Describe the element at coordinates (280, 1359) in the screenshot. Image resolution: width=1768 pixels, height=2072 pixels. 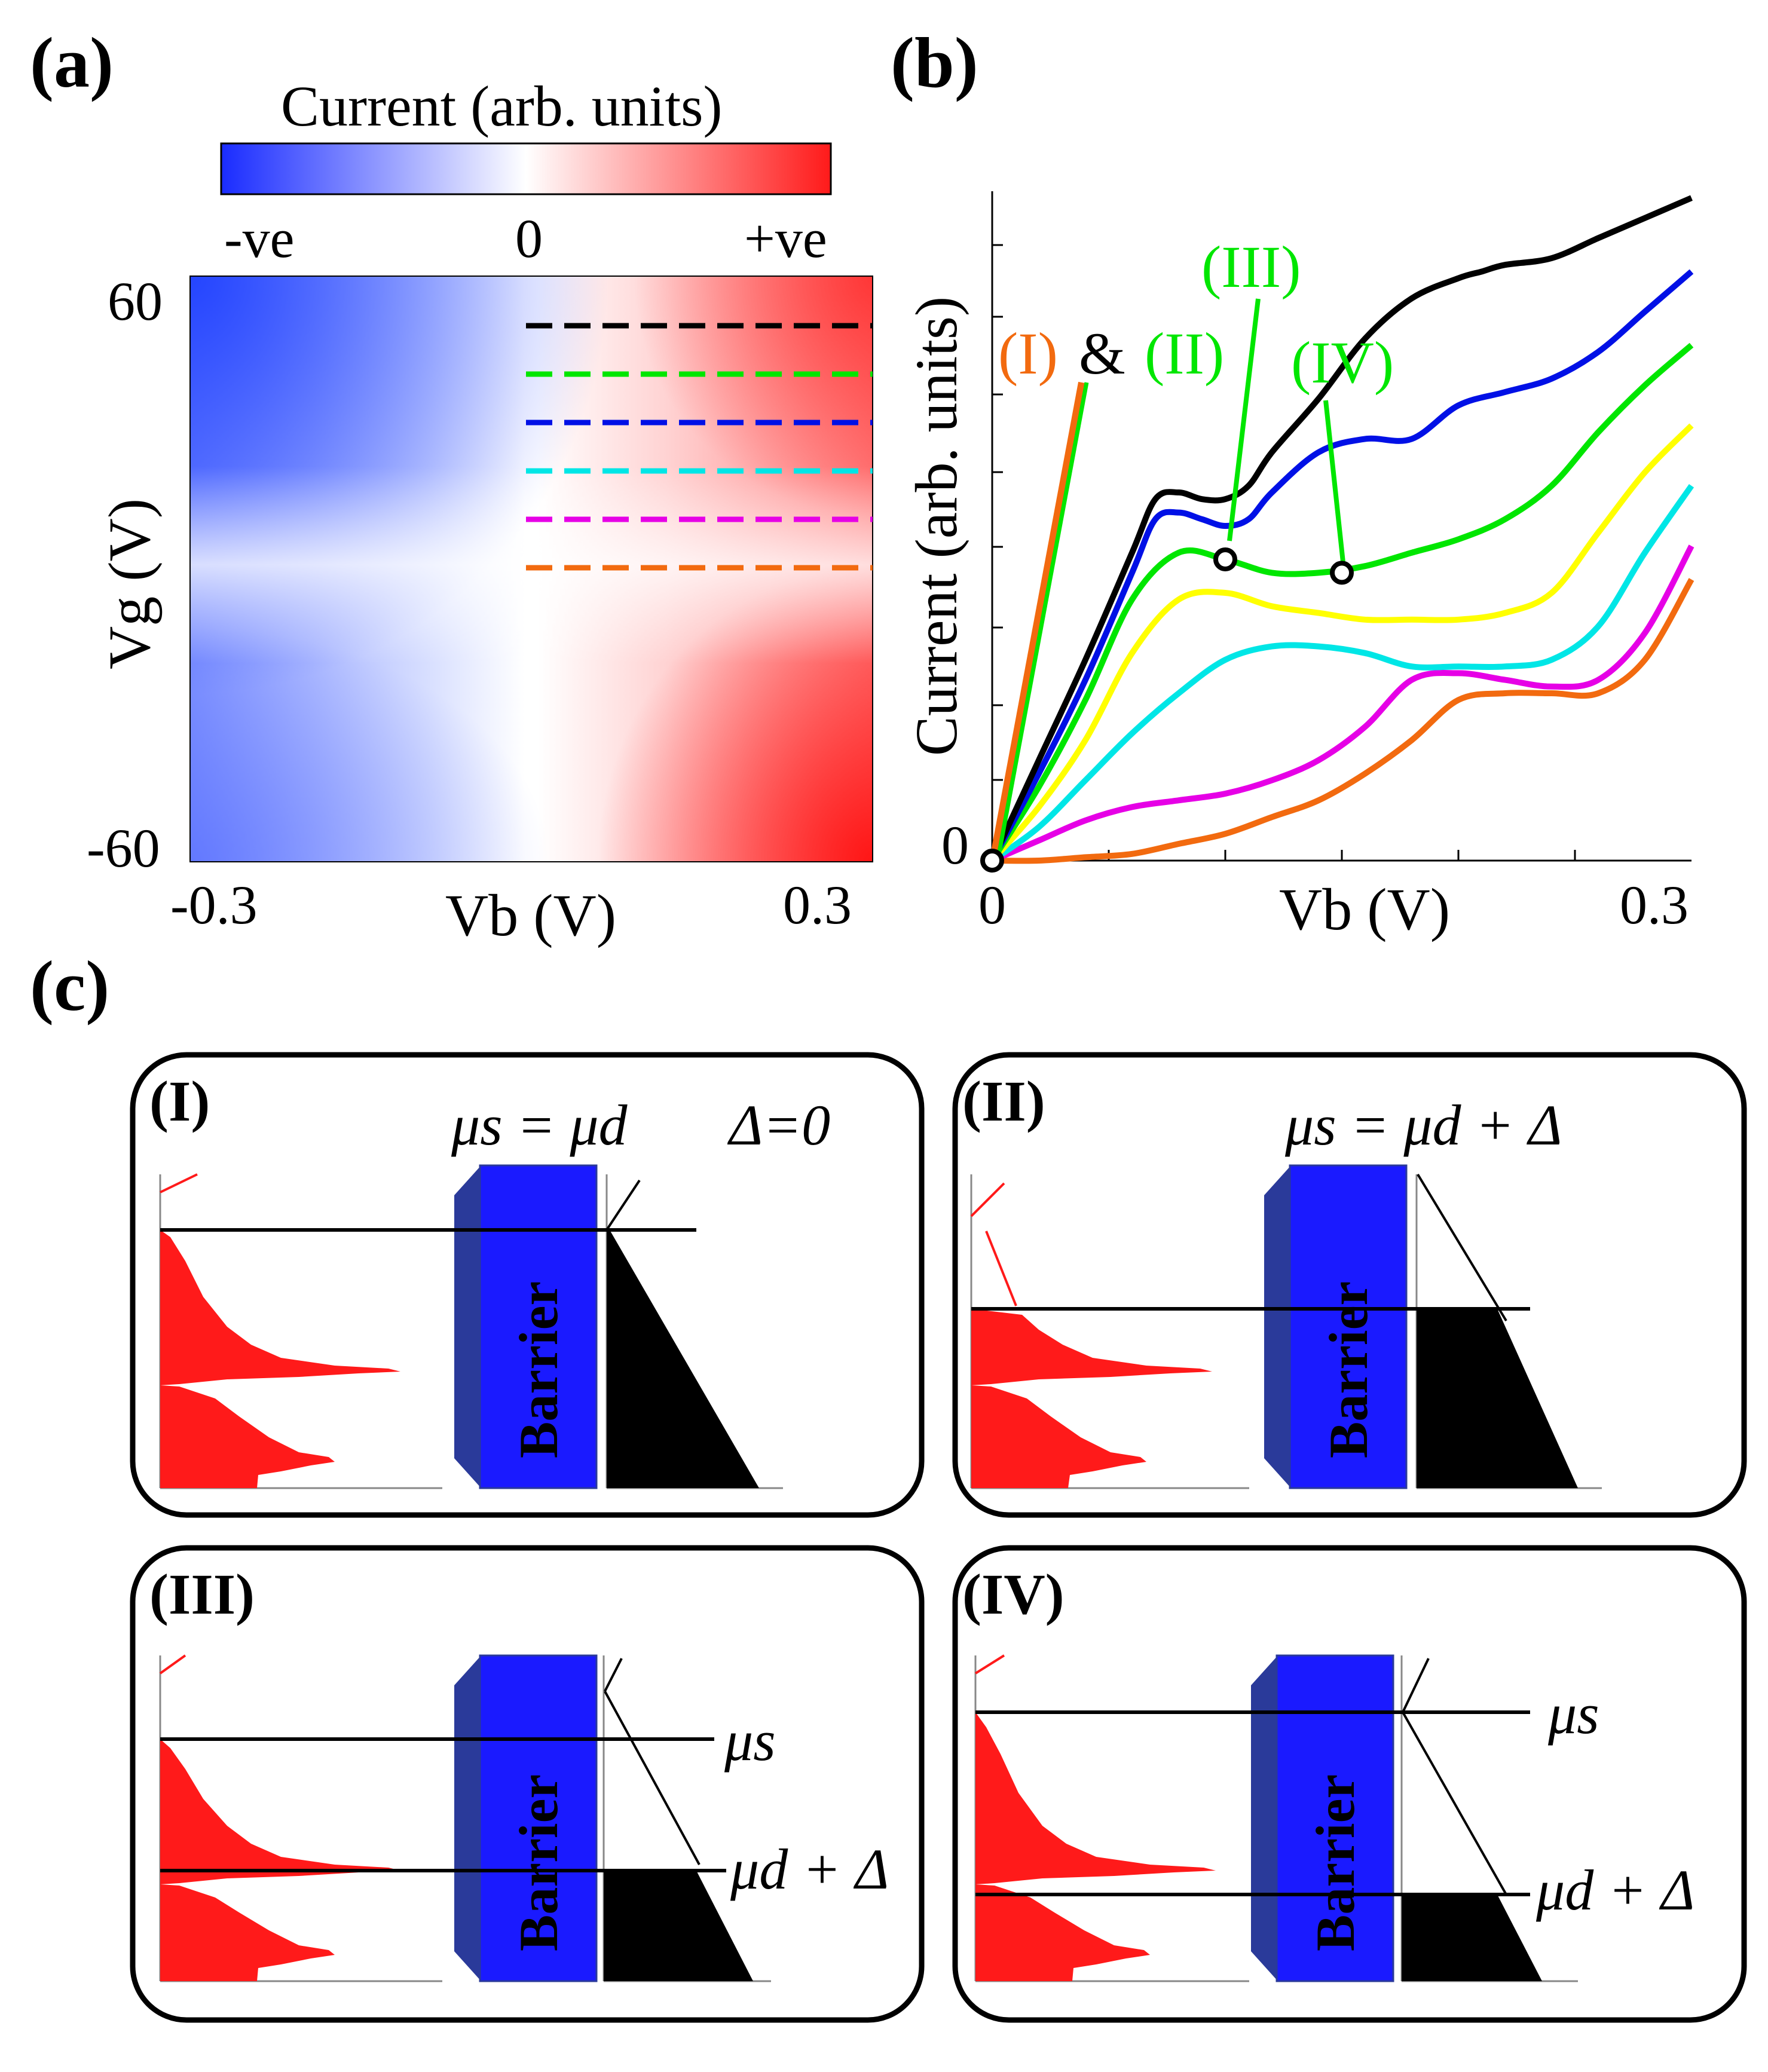
I see `dos-source` at that location.